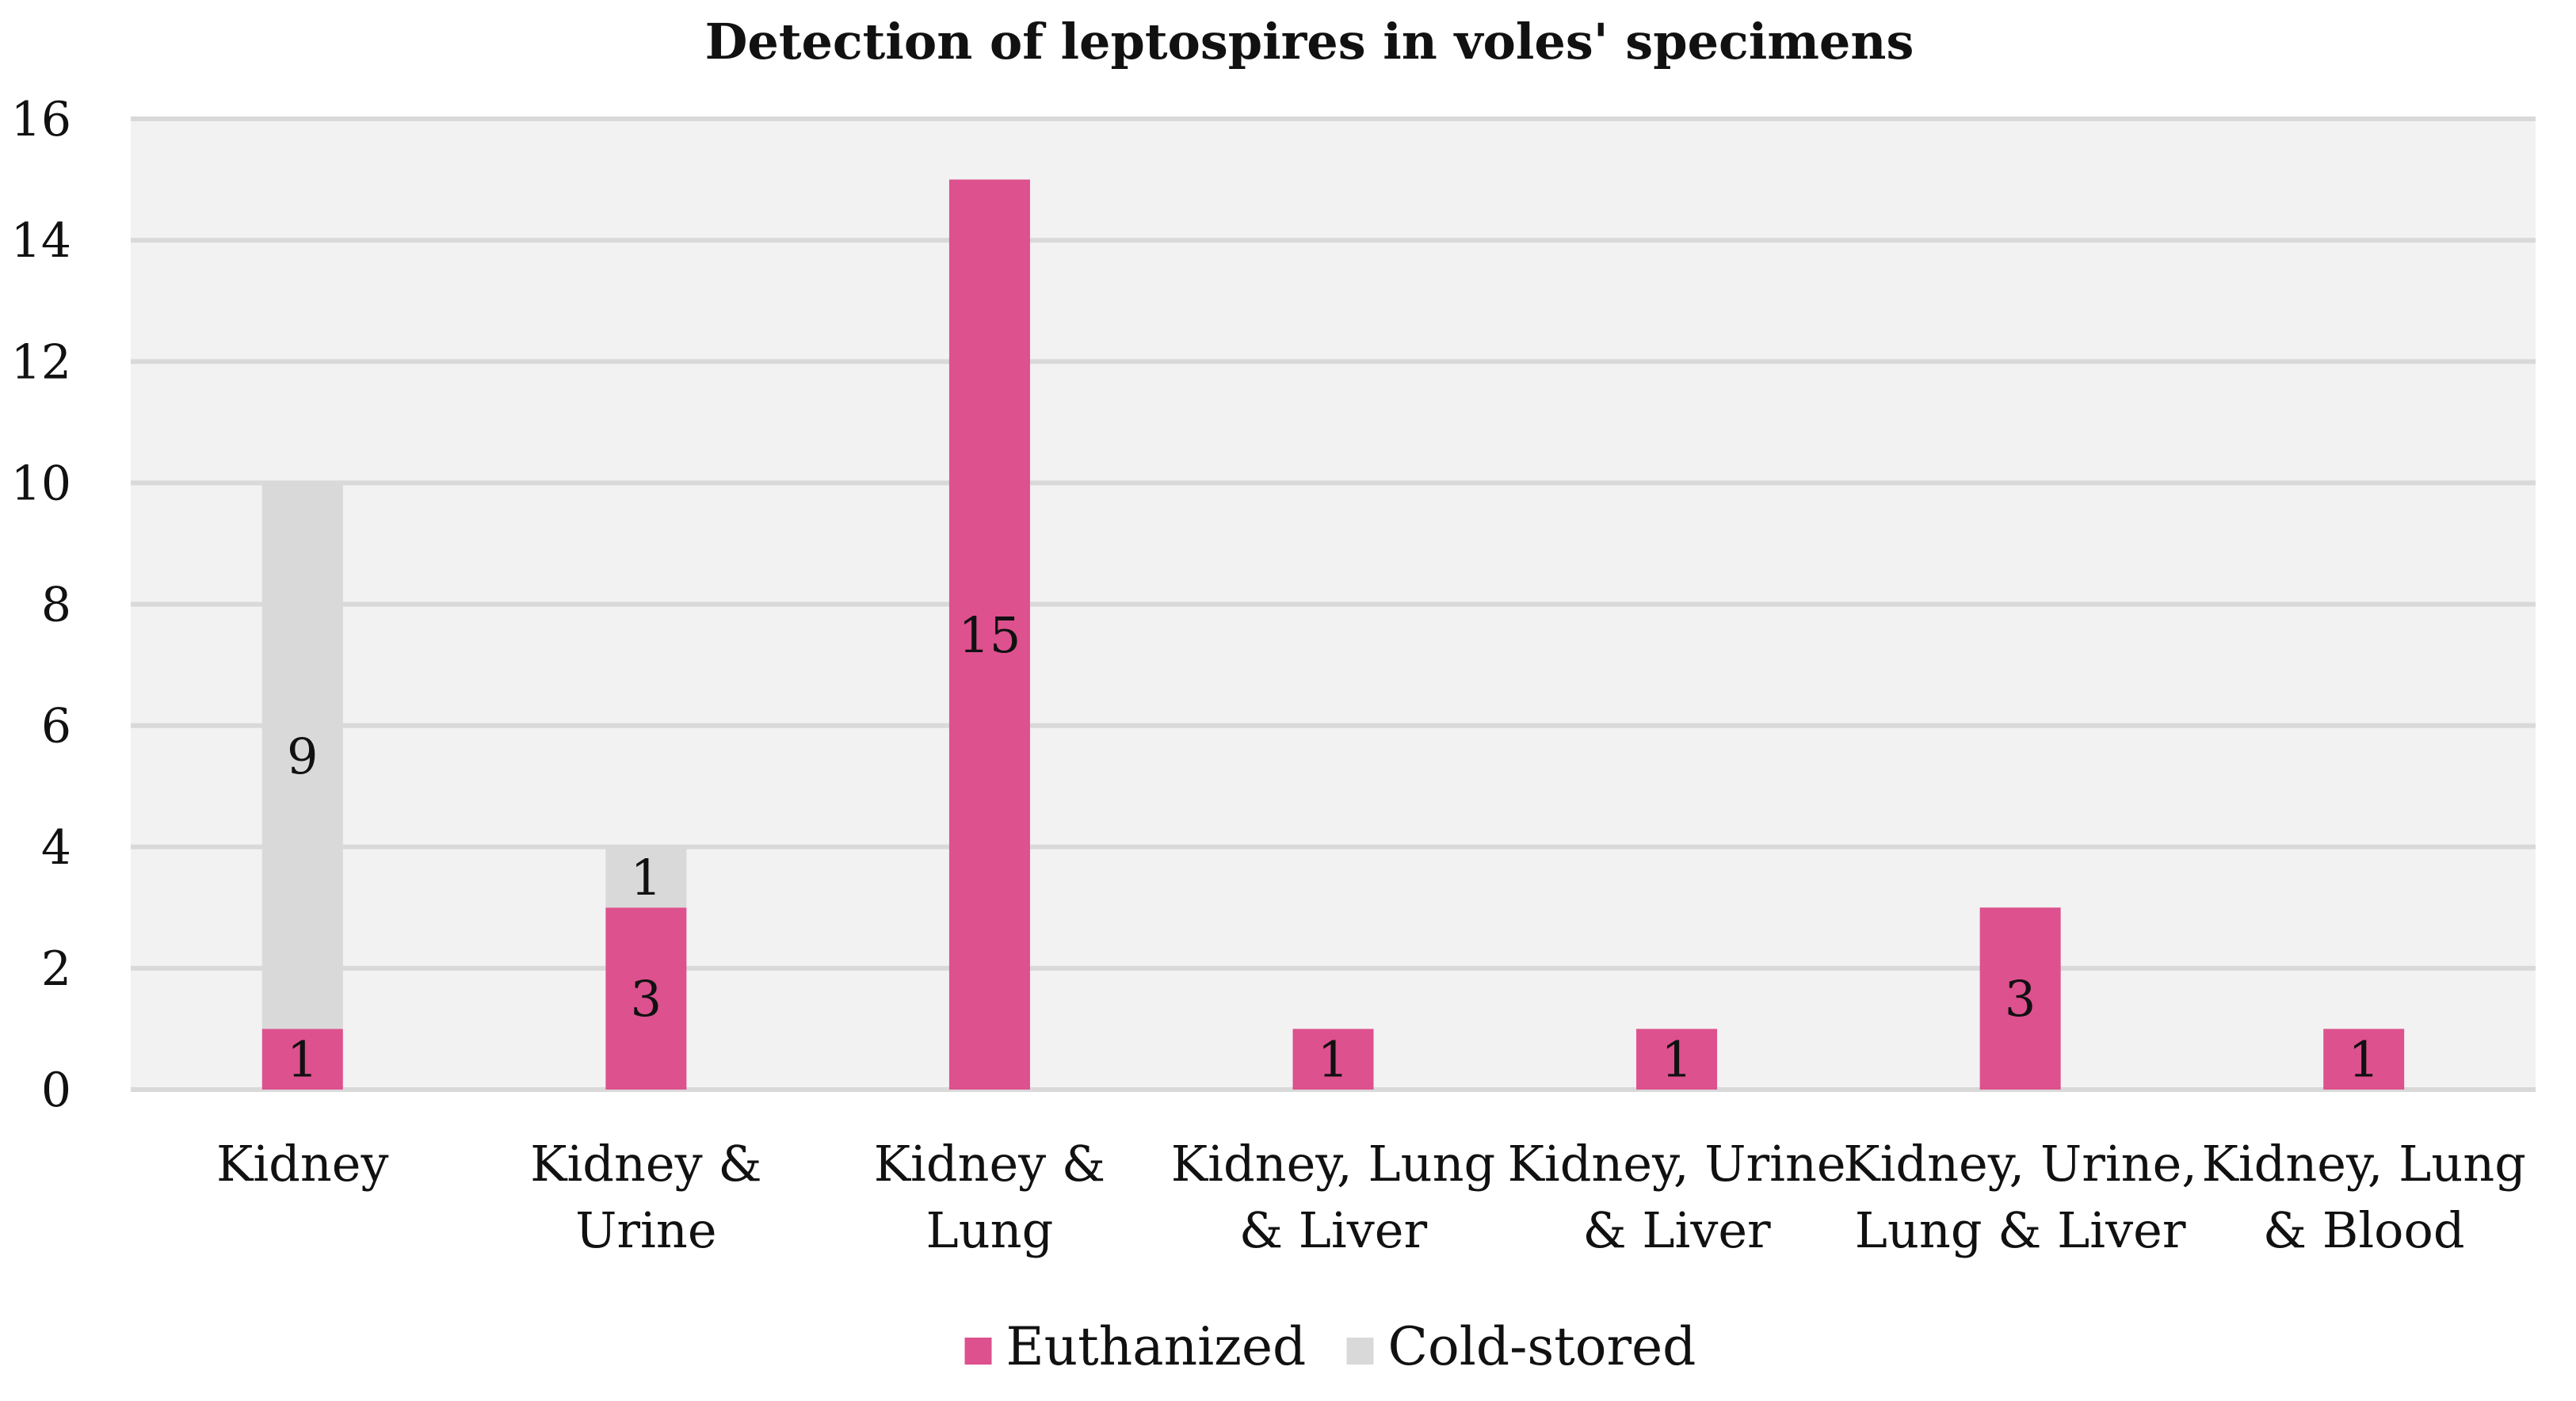 The height and width of the screenshot is (1401, 2576). I want to click on x-tick-label: Kidney, Urine, Lung & Liver, so click(2020, 1197).